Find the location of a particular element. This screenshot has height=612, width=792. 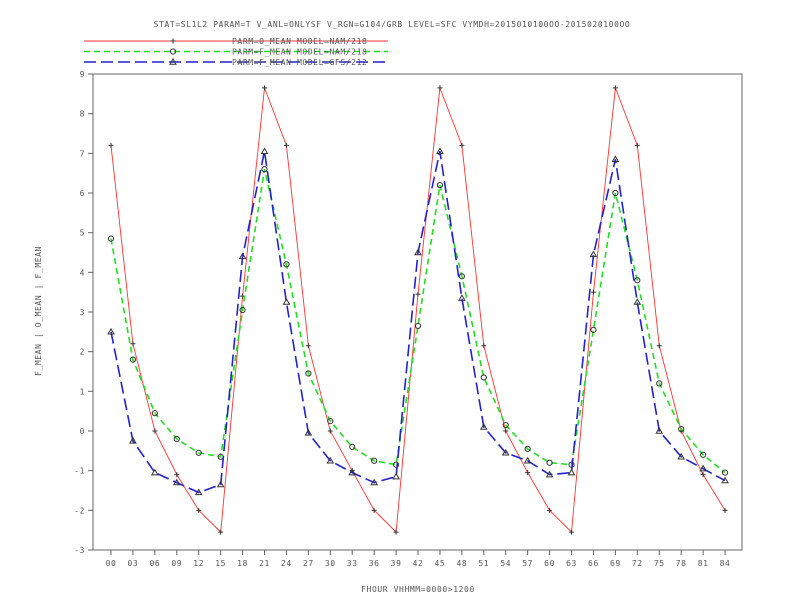

x-tick-label: 36 is located at coordinates (374, 563).